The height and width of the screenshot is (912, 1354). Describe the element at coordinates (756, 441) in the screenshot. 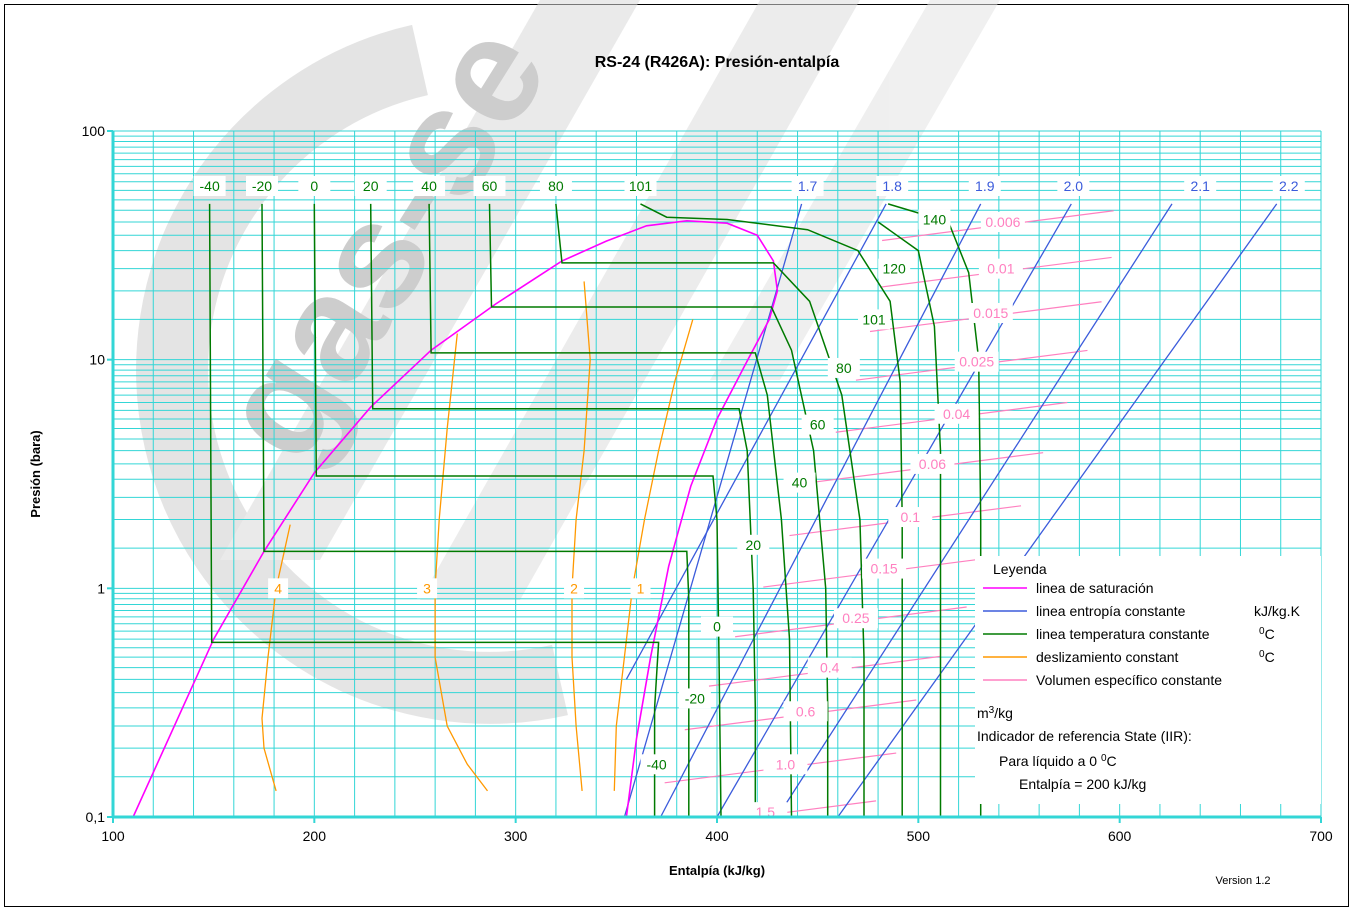

I see `entropy-line-1.8` at that location.